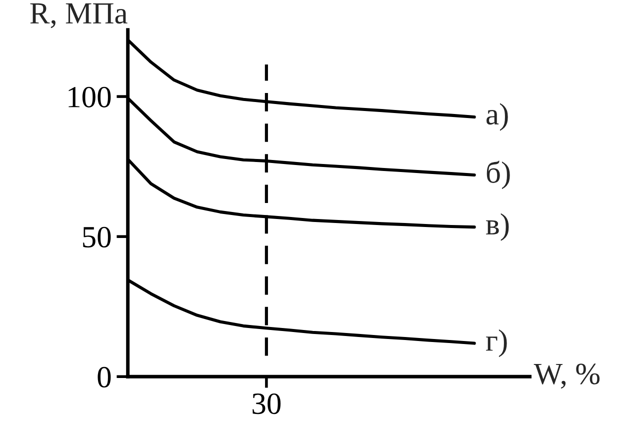  I want to click on series-label: б), so click(498, 175).